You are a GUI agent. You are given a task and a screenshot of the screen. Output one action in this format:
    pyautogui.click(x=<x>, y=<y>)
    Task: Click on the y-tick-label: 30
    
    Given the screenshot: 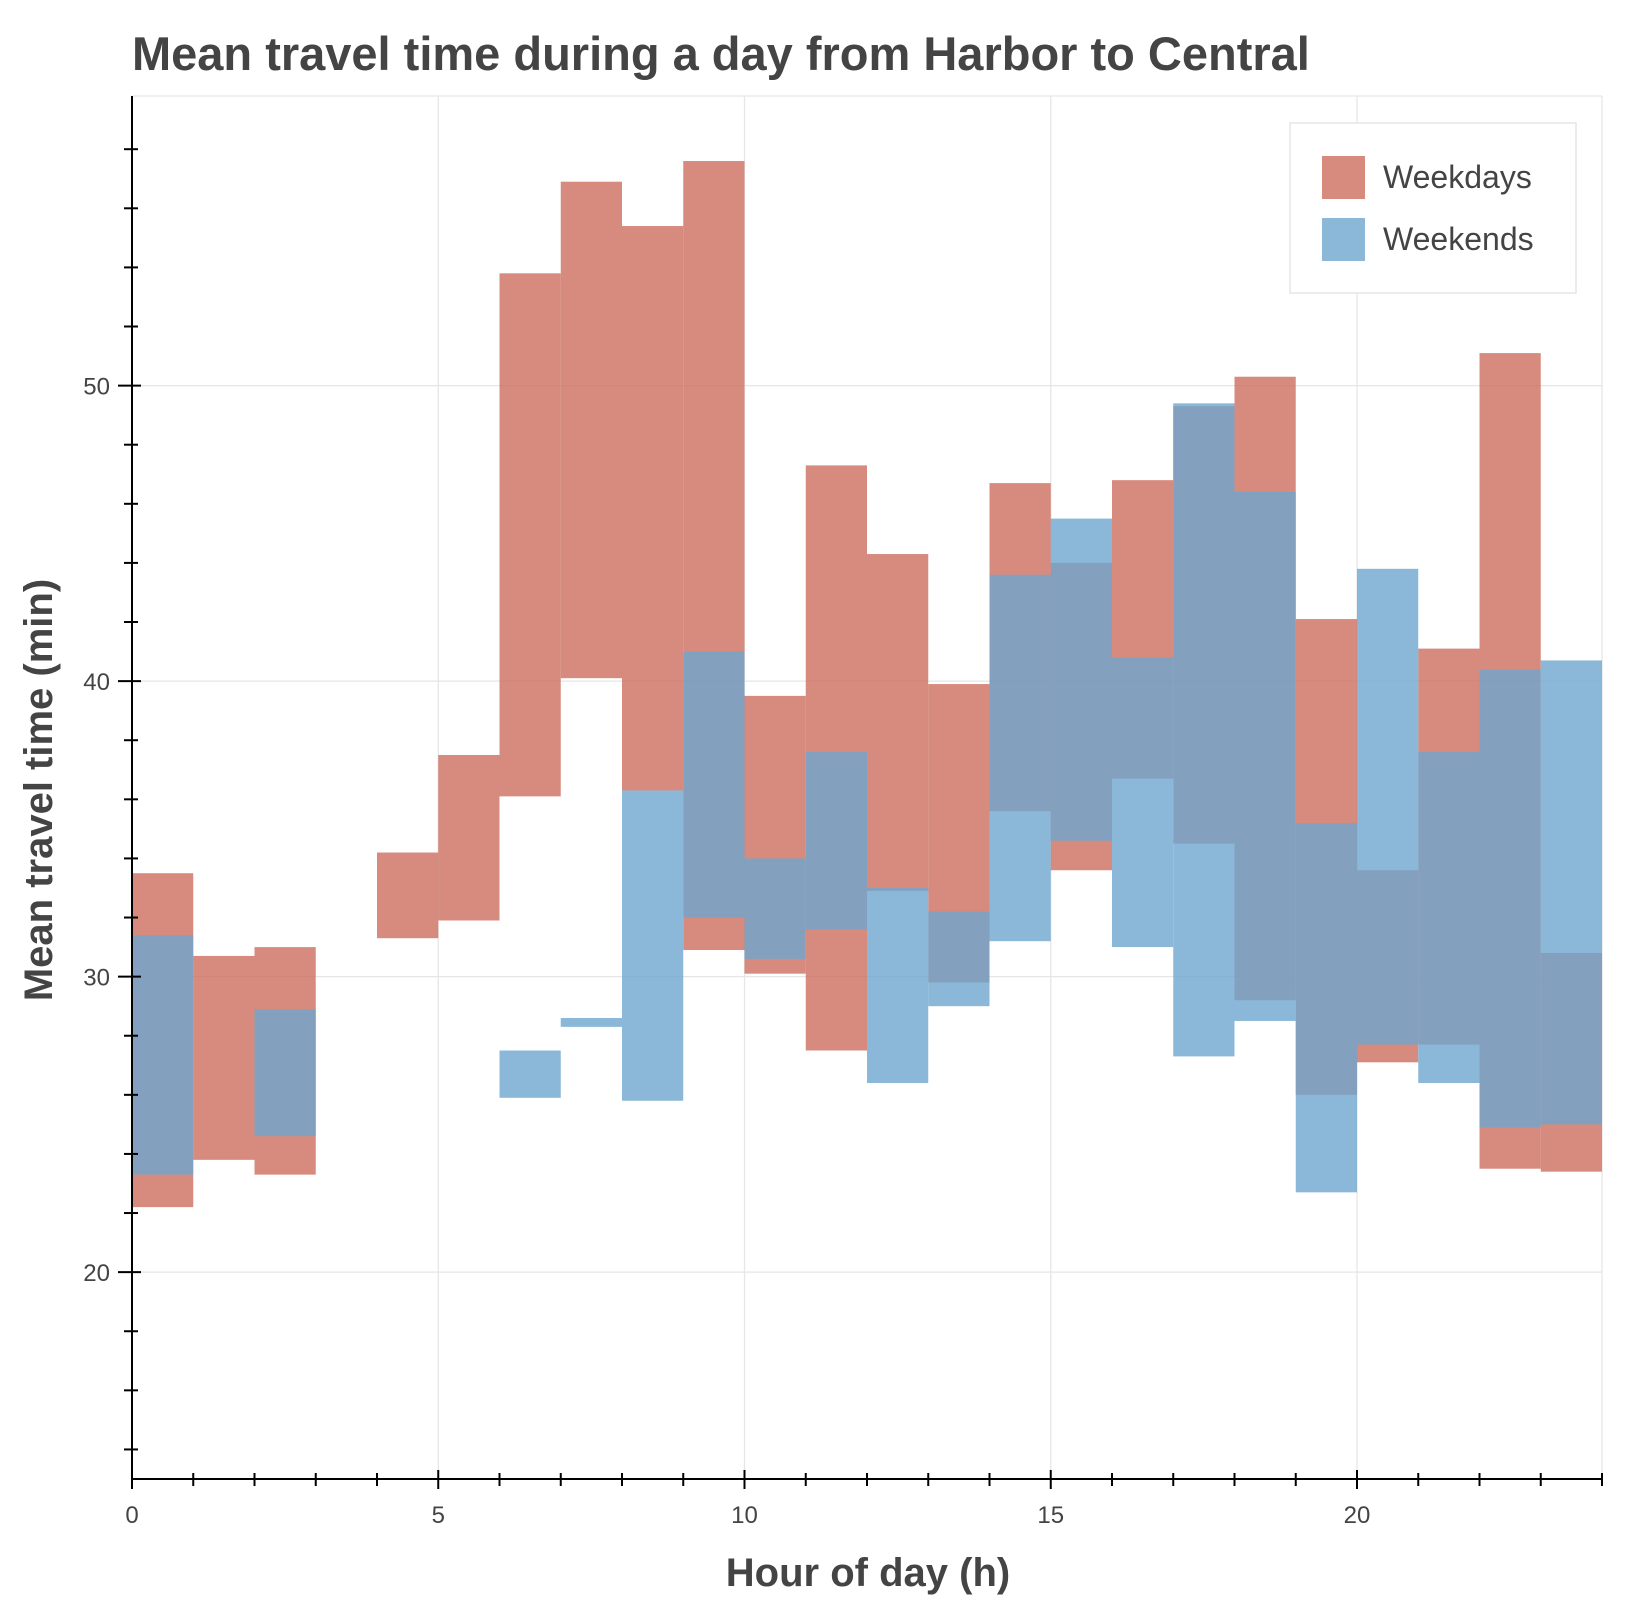 What is the action you would take?
    pyautogui.click(x=96, y=978)
    